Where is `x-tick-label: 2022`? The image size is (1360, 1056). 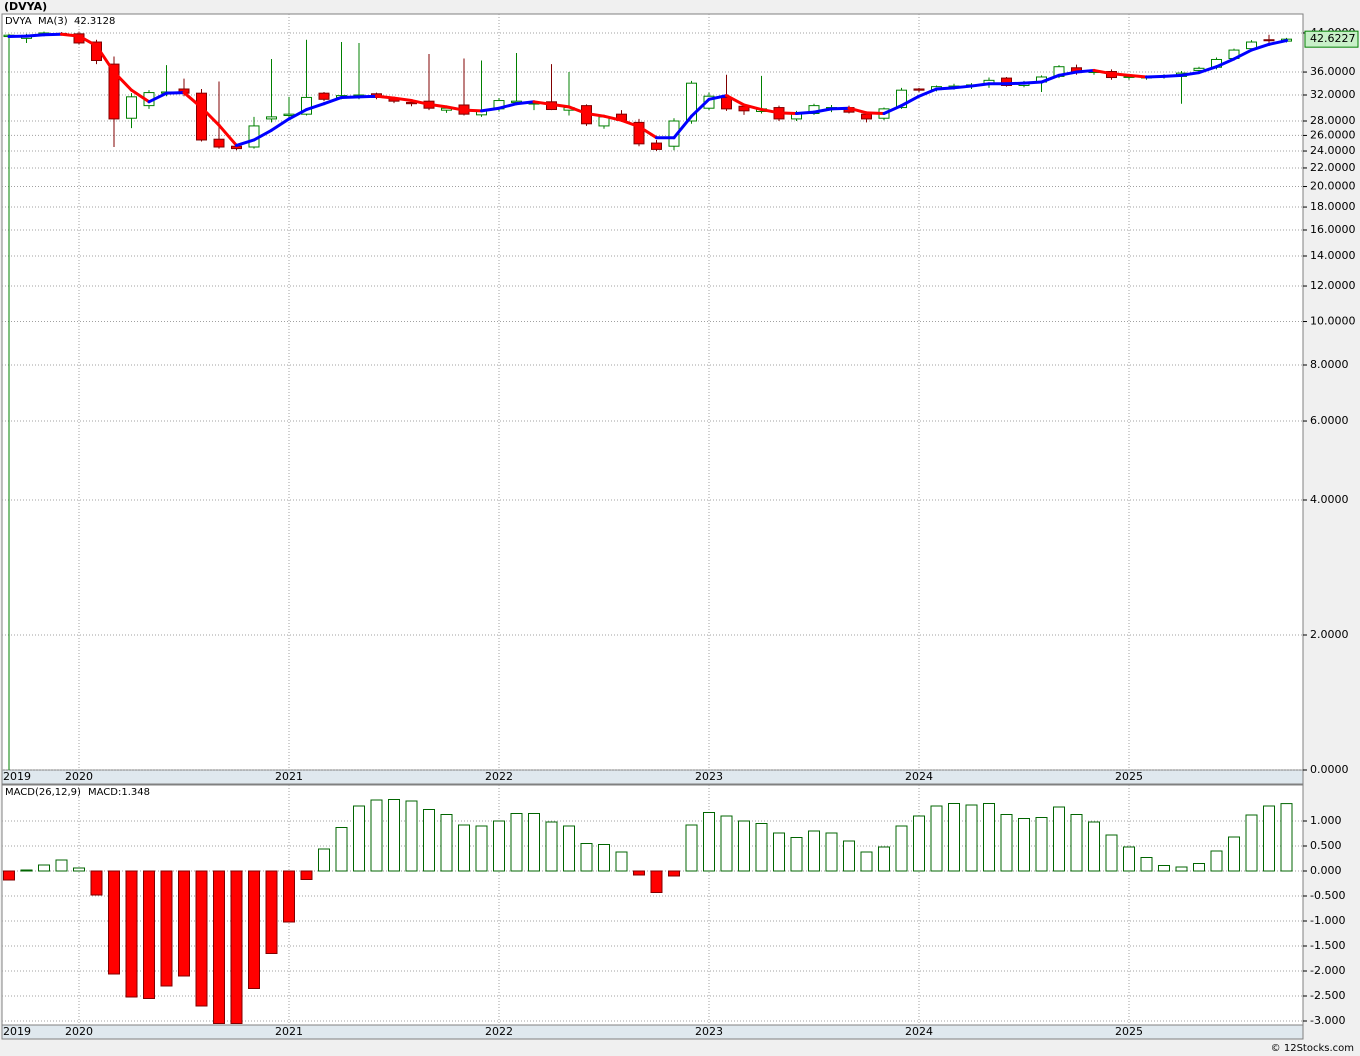 x-tick-label: 2022 is located at coordinates (499, 776).